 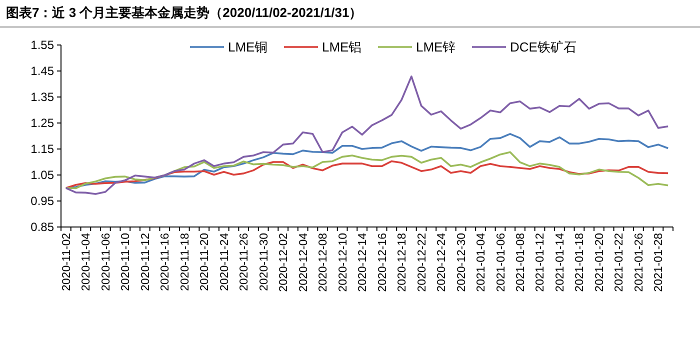 I want to click on legend-label: LME锌, so click(x=436, y=47).